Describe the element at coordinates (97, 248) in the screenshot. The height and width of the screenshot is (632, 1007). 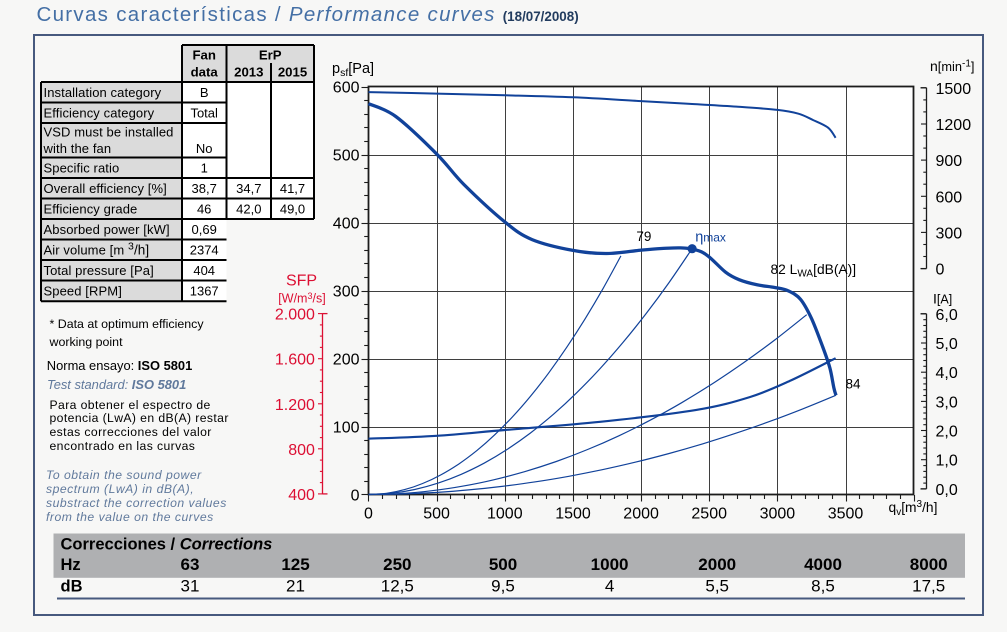
I see `svg-text: Air volume [m 3/h]` at that location.